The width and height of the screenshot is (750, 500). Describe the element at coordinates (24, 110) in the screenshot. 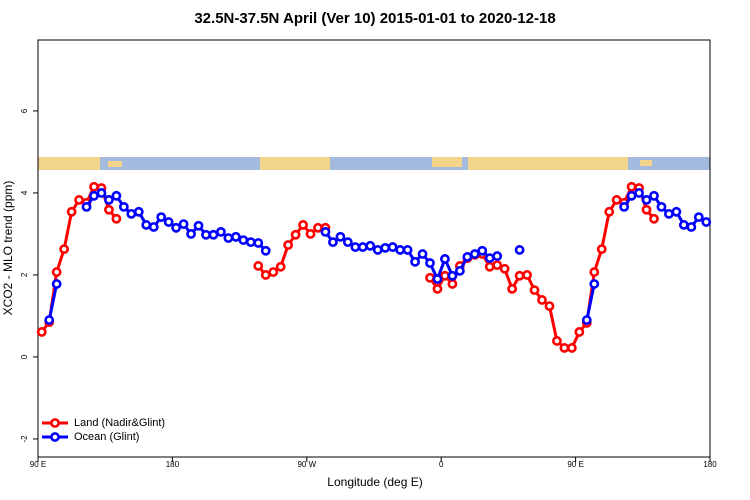

I see `y-tick-label: 6` at that location.